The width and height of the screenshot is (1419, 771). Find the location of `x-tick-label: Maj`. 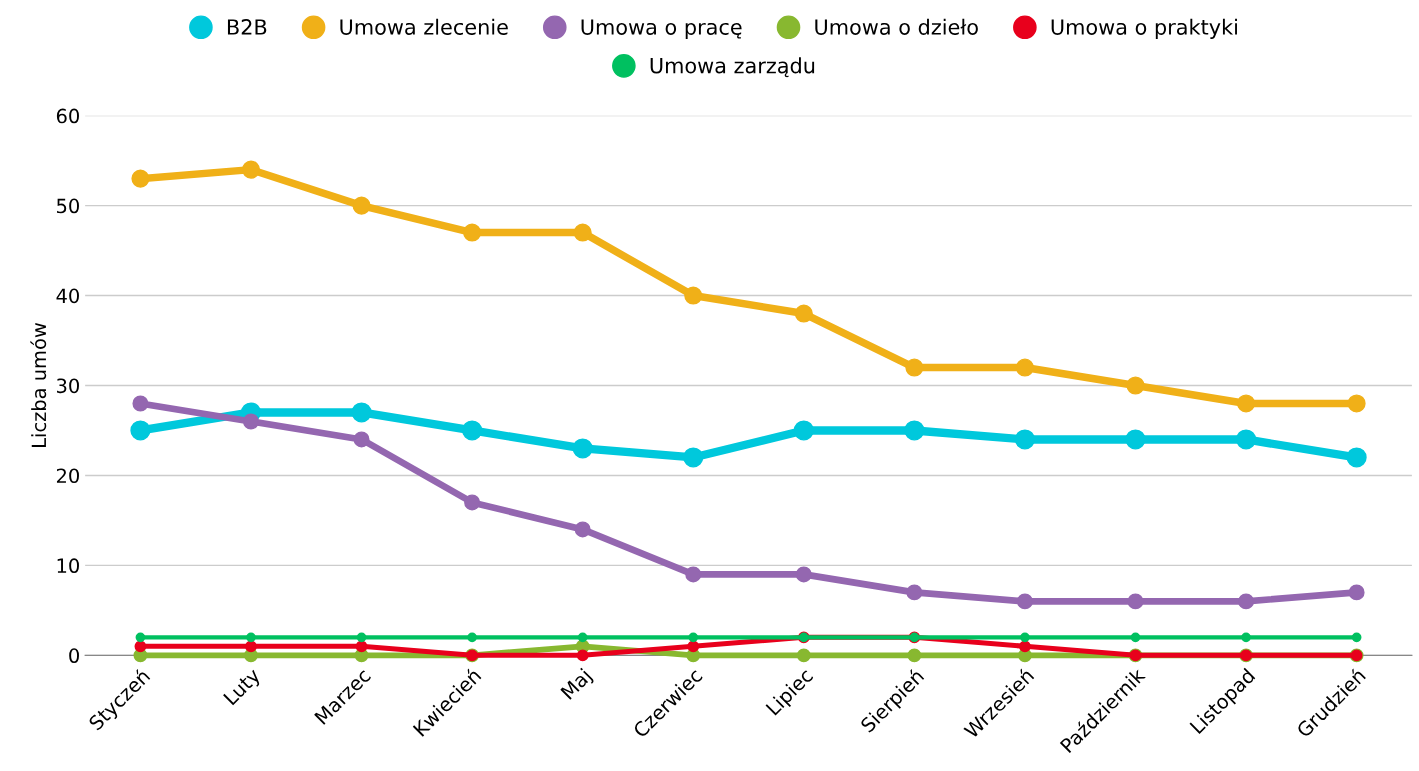

x-tick-label: Maj is located at coordinates (577, 685).